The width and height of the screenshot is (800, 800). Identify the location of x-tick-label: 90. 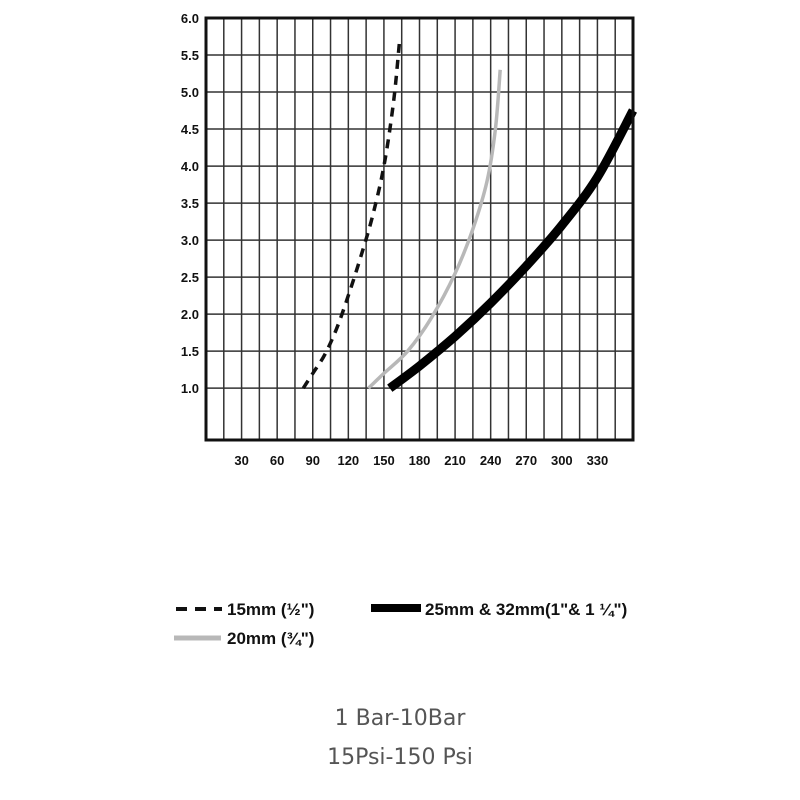
(313, 460).